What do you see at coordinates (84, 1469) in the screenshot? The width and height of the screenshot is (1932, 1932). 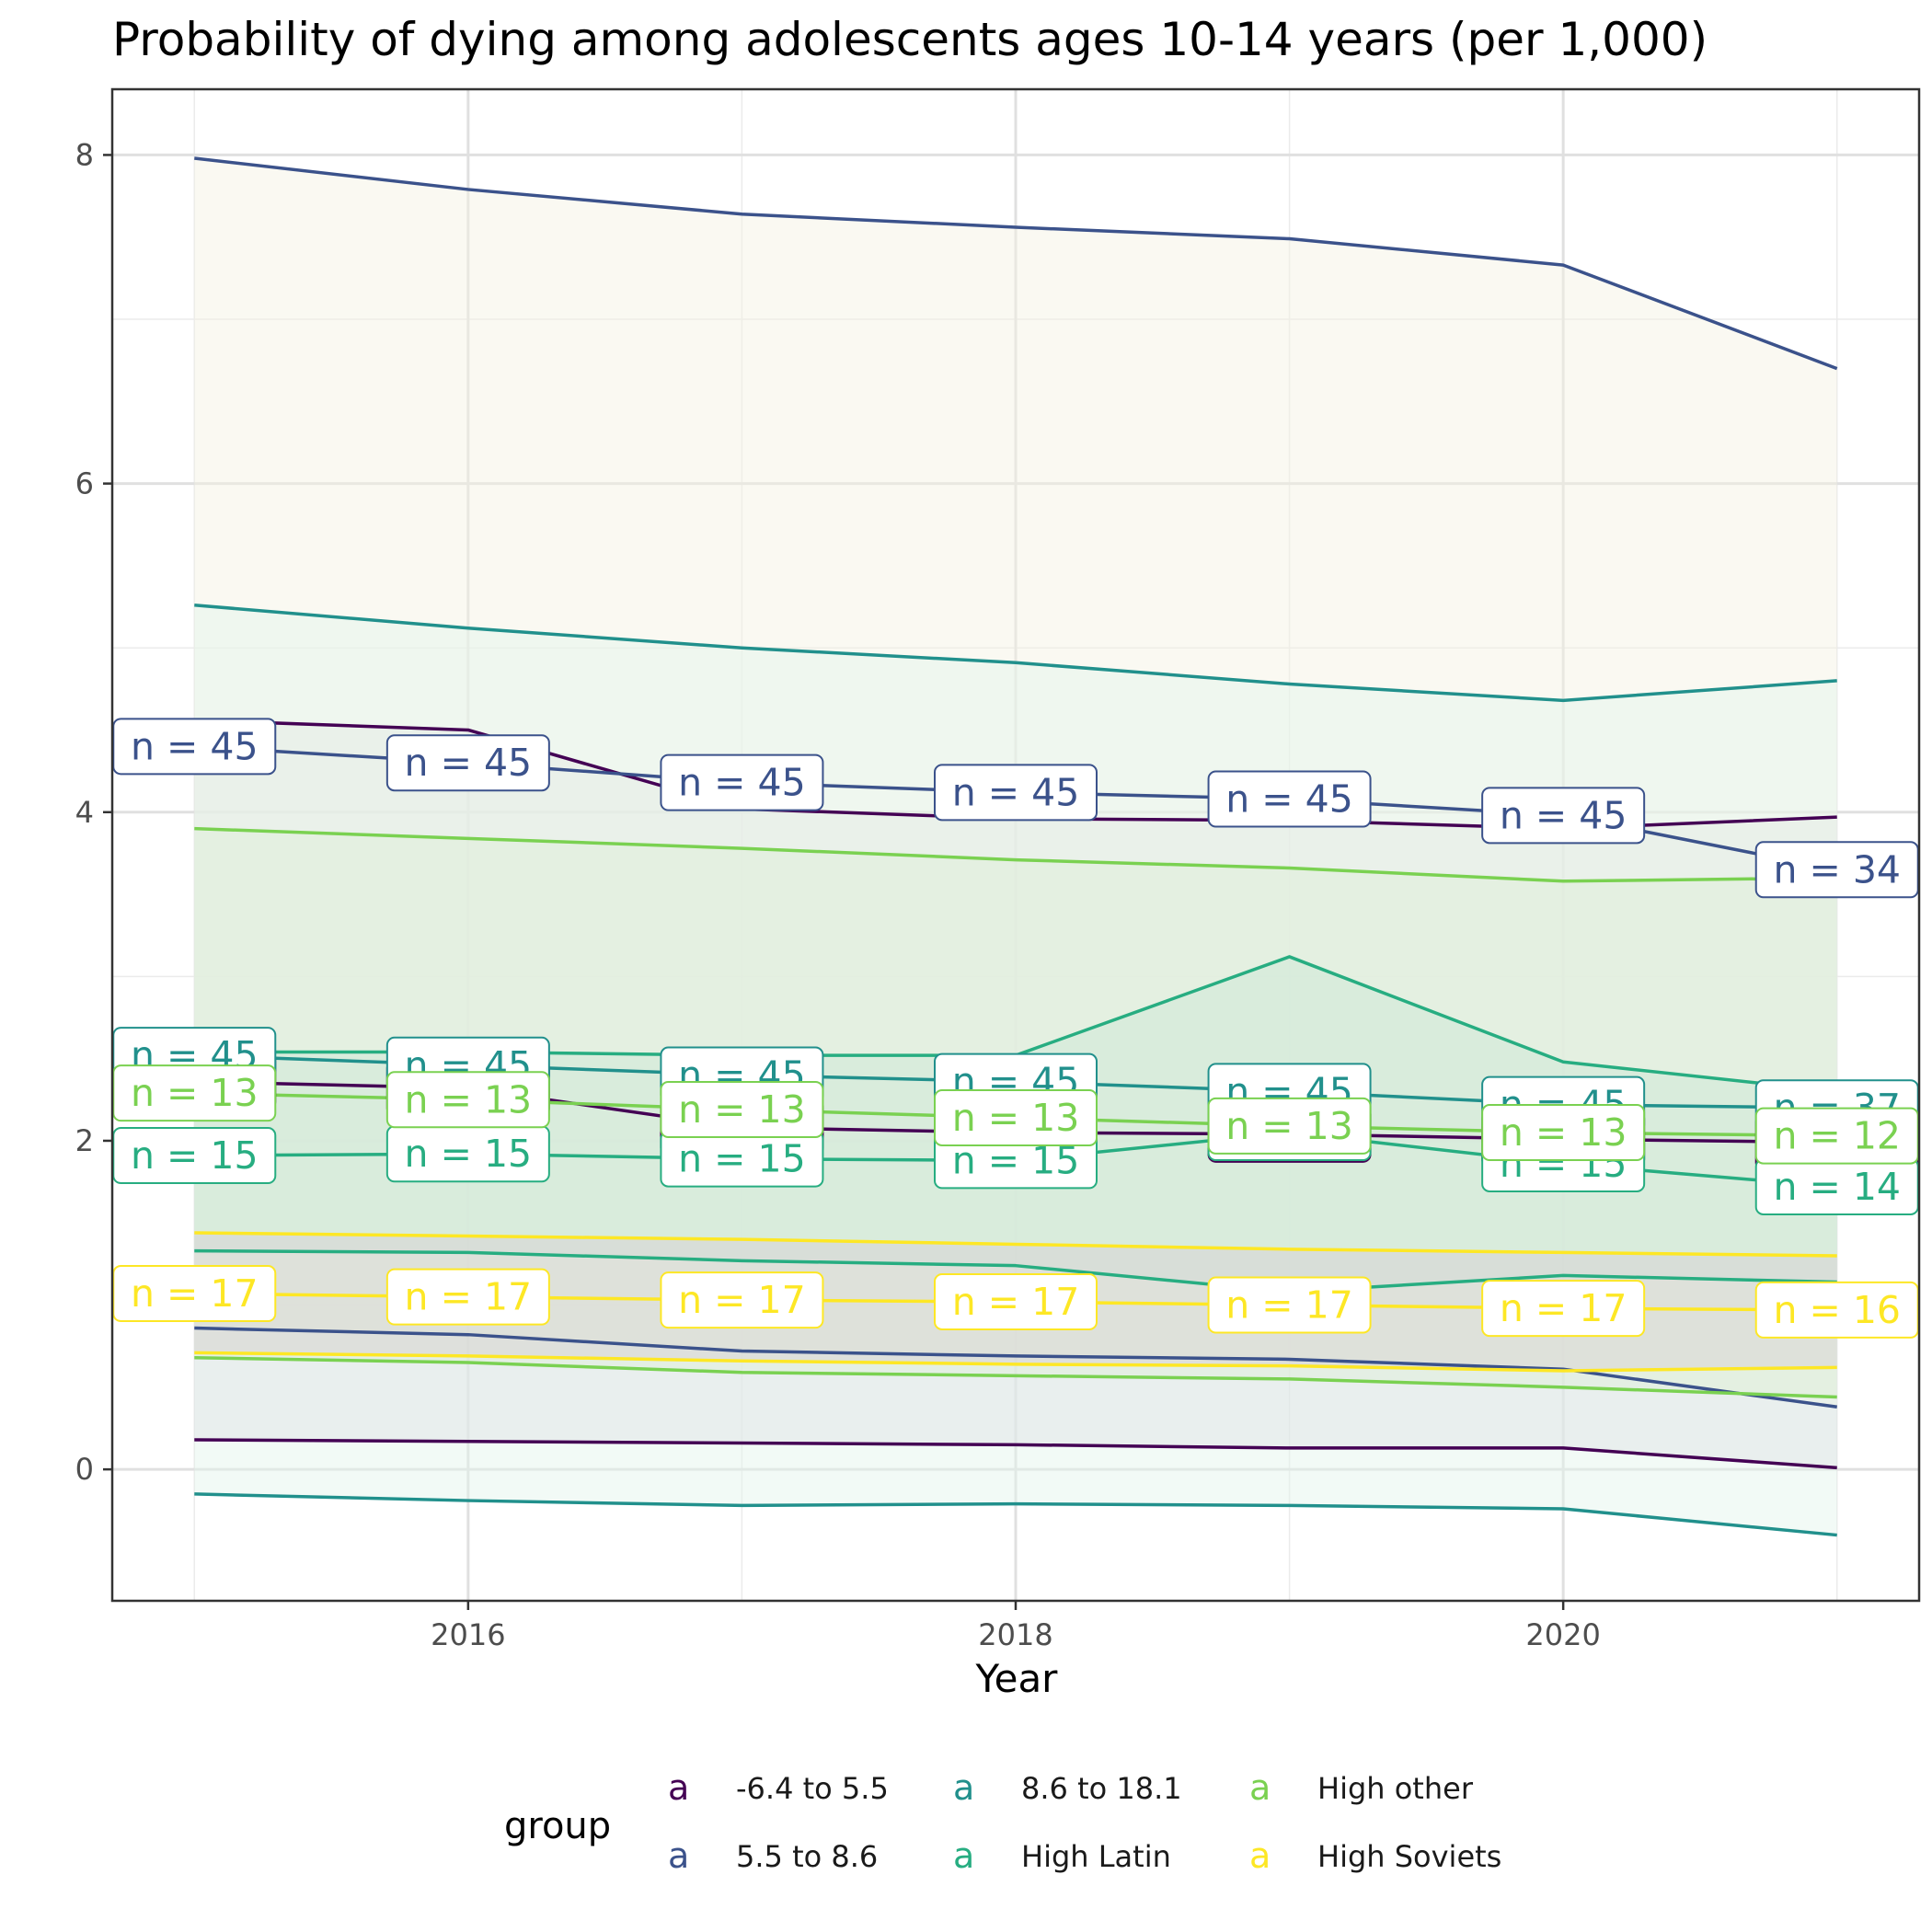 I see `y-tick-label: 0` at bounding box center [84, 1469].